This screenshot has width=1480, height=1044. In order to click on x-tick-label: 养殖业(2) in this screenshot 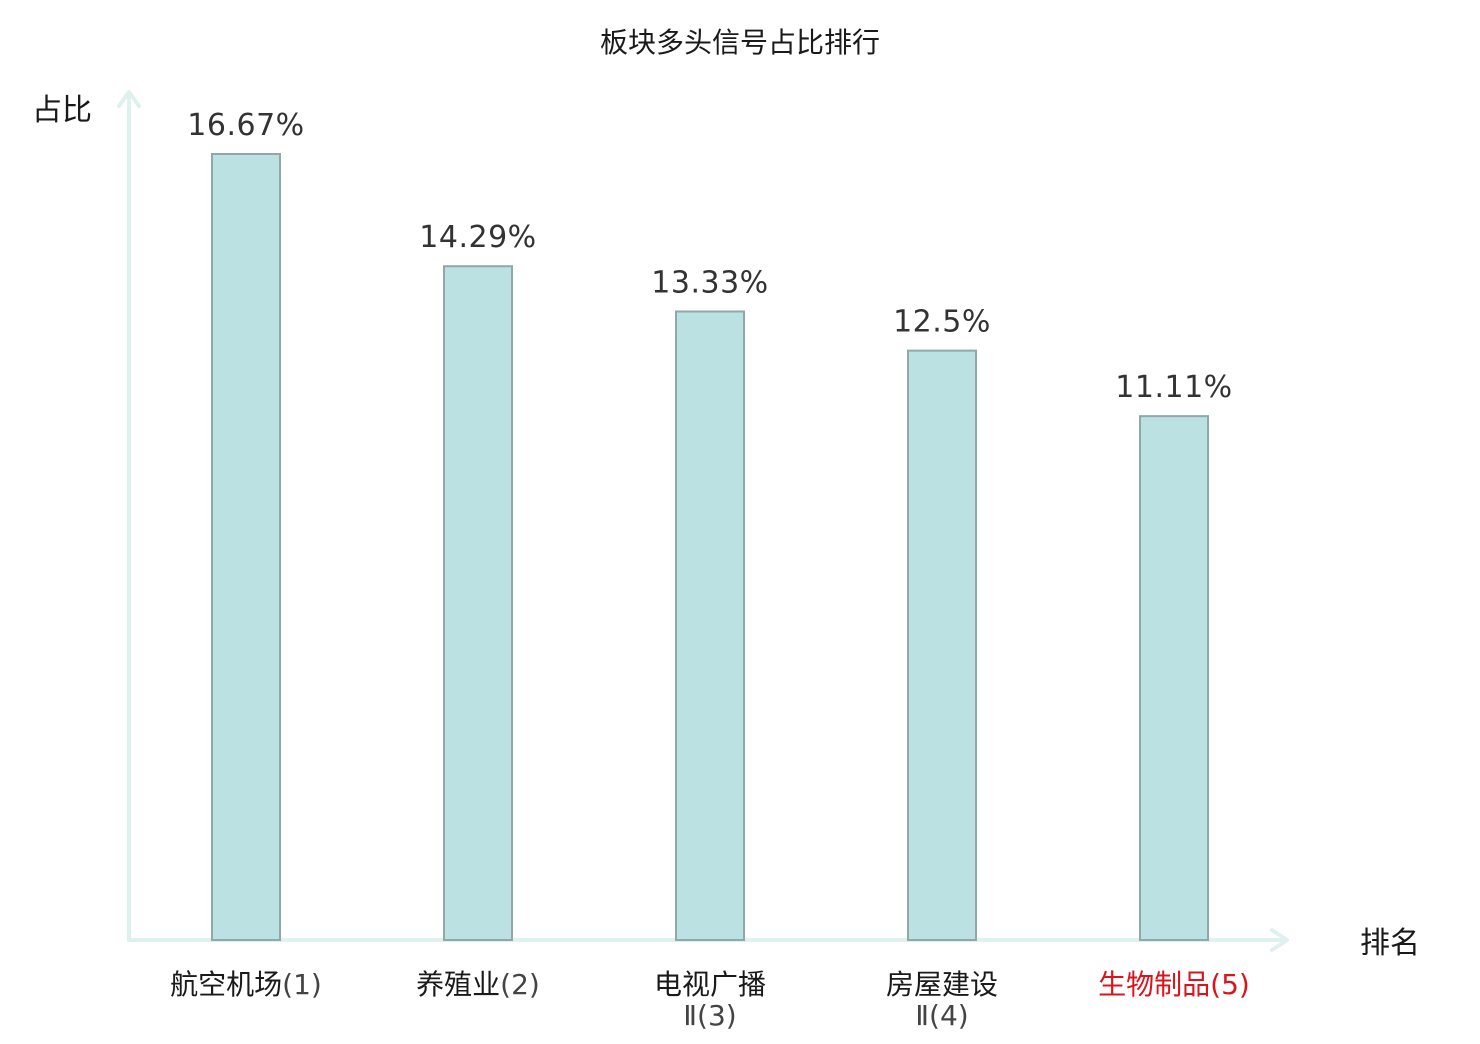, I will do `click(478, 984)`.